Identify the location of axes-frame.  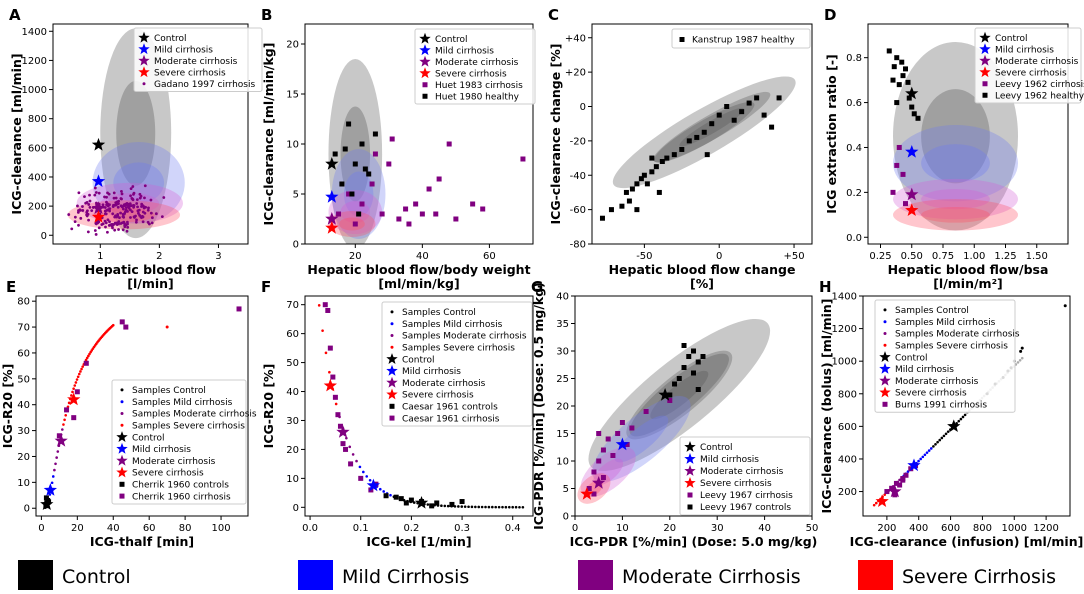
(419, 134).